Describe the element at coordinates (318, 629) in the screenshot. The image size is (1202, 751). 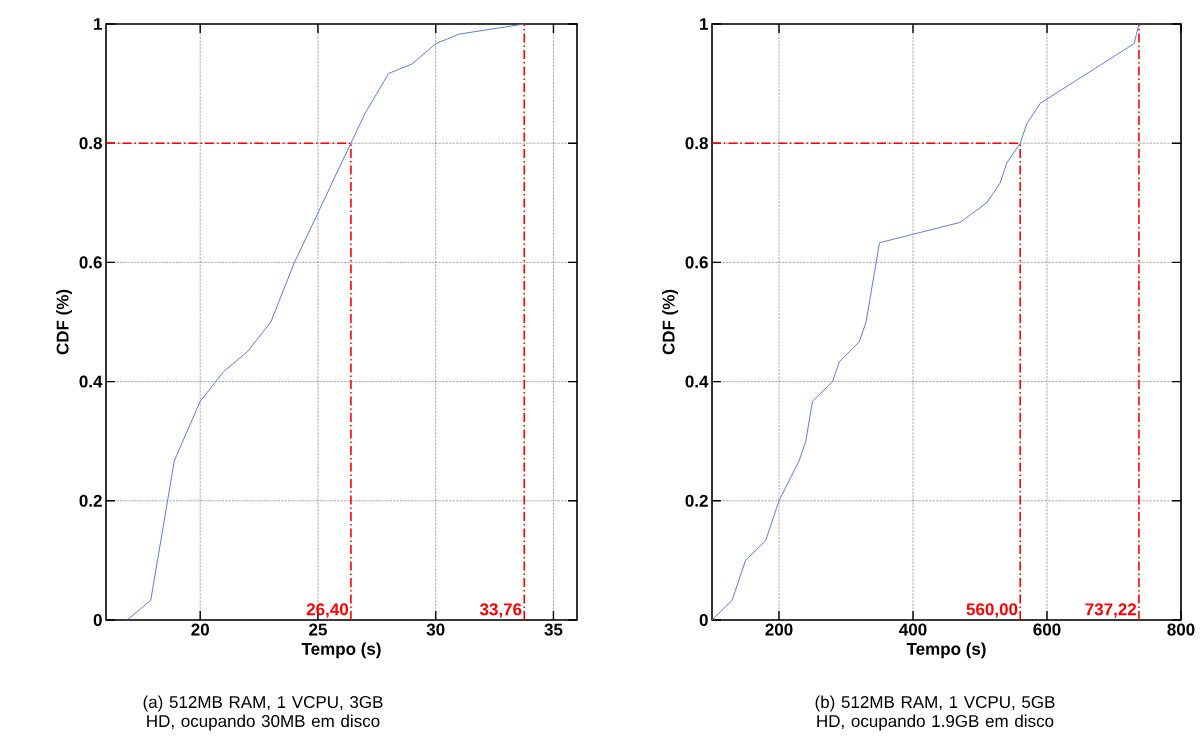
I see `x-tick-label: 25` at that location.